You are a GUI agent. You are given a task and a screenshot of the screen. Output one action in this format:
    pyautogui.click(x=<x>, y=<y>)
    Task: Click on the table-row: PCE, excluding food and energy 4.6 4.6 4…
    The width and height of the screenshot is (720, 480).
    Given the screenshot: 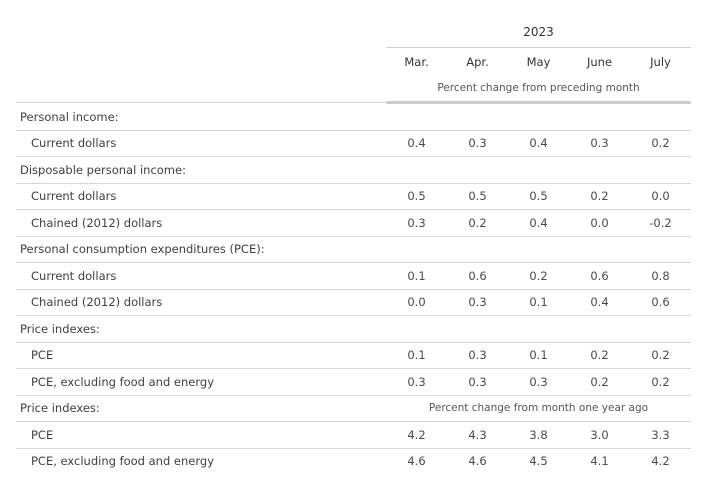 What is the action you would take?
    pyautogui.click(x=353, y=460)
    